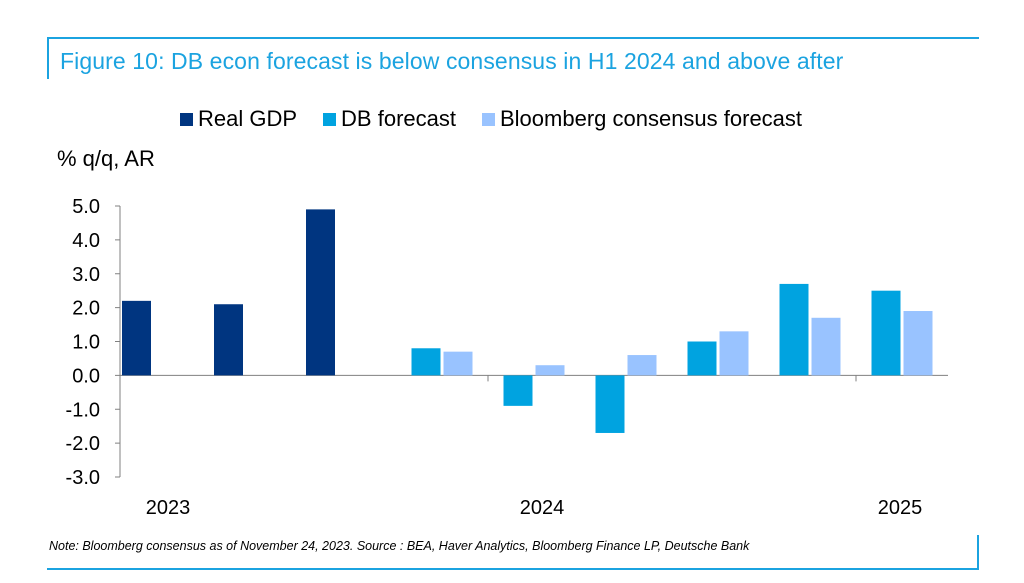  I want to click on legend-swatch-consensus, so click(488, 119).